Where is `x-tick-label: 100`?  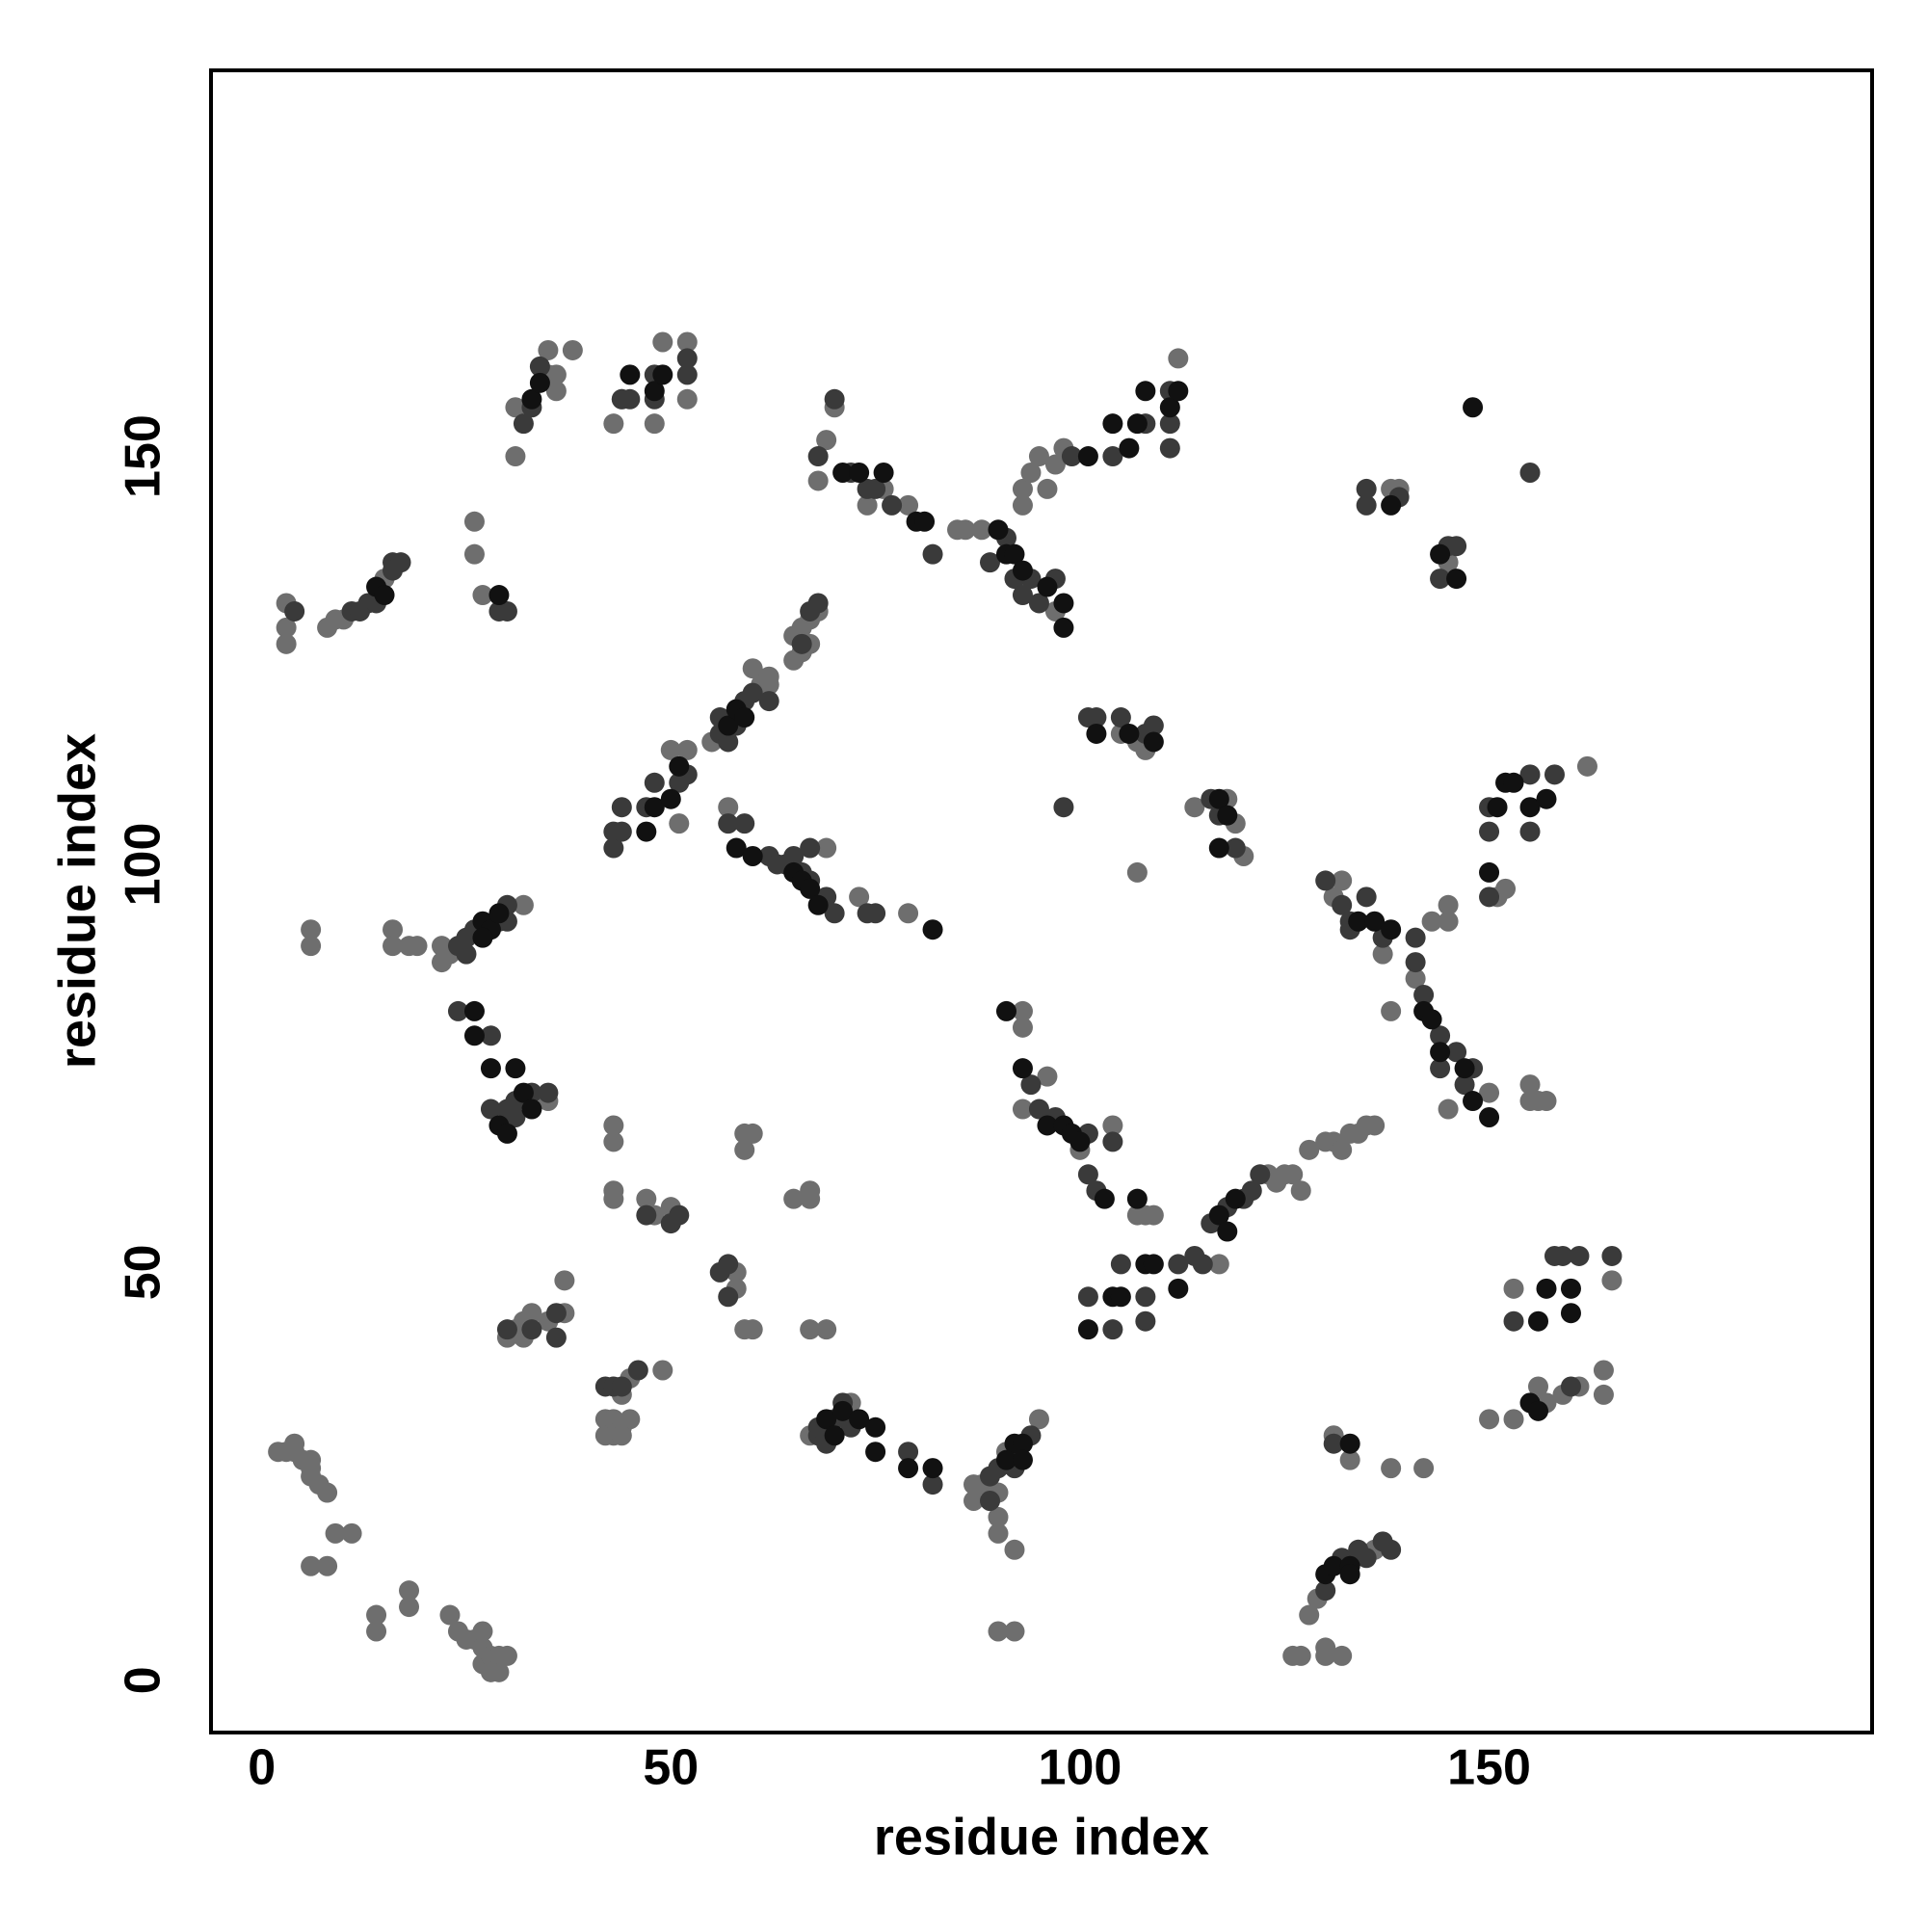
x-tick-label: 100 is located at coordinates (1081, 1768).